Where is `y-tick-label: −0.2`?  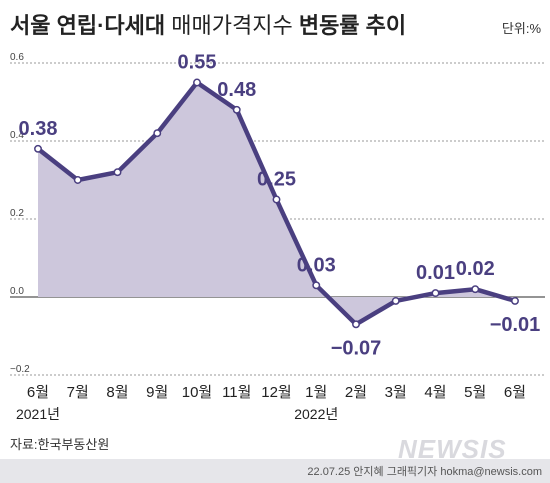 y-tick-label: −0.2 is located at coordinates (20, 369).